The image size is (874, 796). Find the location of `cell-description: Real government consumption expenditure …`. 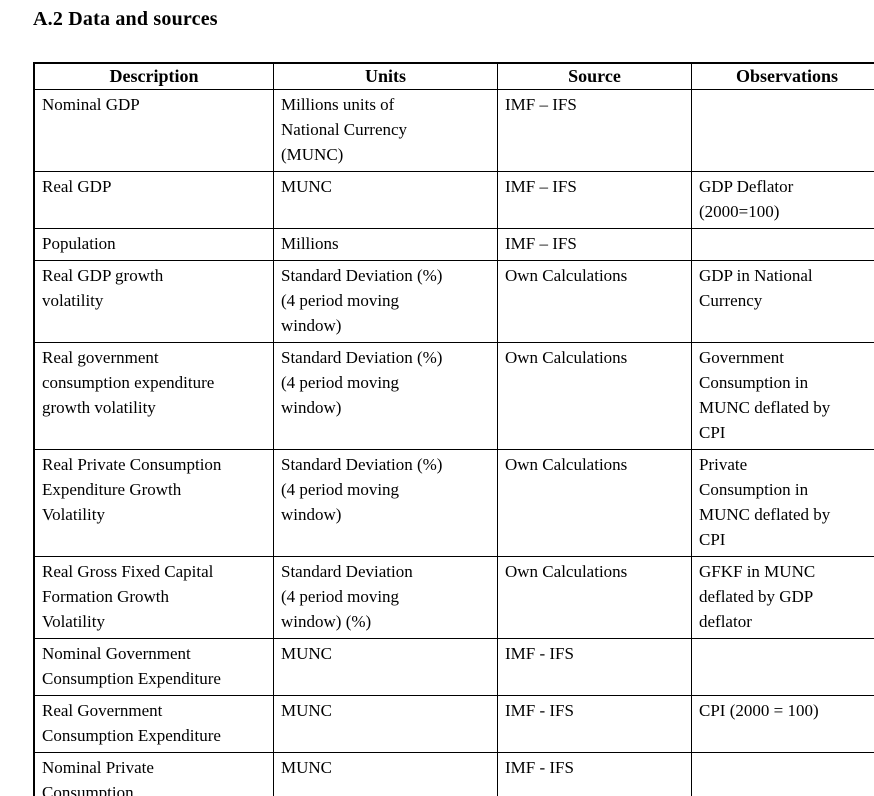

cell-description: Real government consumption expenditure … is located at coordinates (153, 396).